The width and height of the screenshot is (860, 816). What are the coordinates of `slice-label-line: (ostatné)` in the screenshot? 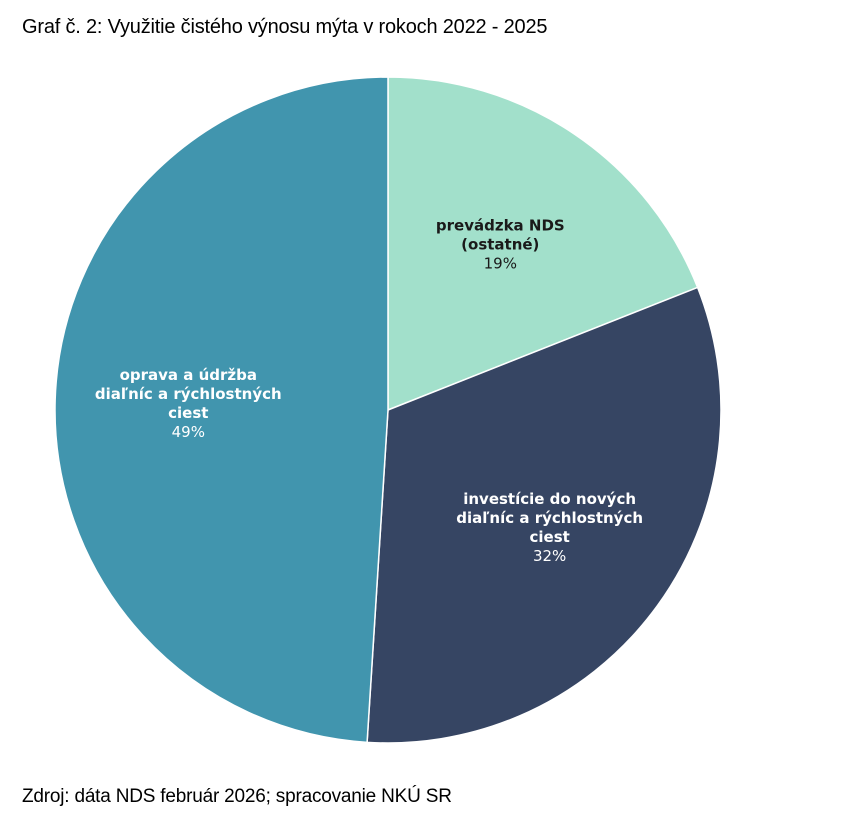 It's located at (500, 245).